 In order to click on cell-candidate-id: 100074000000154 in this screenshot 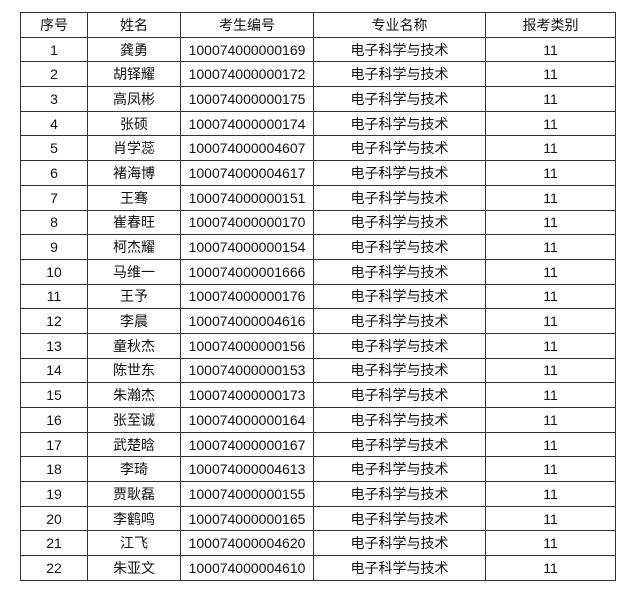, I will do `click(247, 247)`.